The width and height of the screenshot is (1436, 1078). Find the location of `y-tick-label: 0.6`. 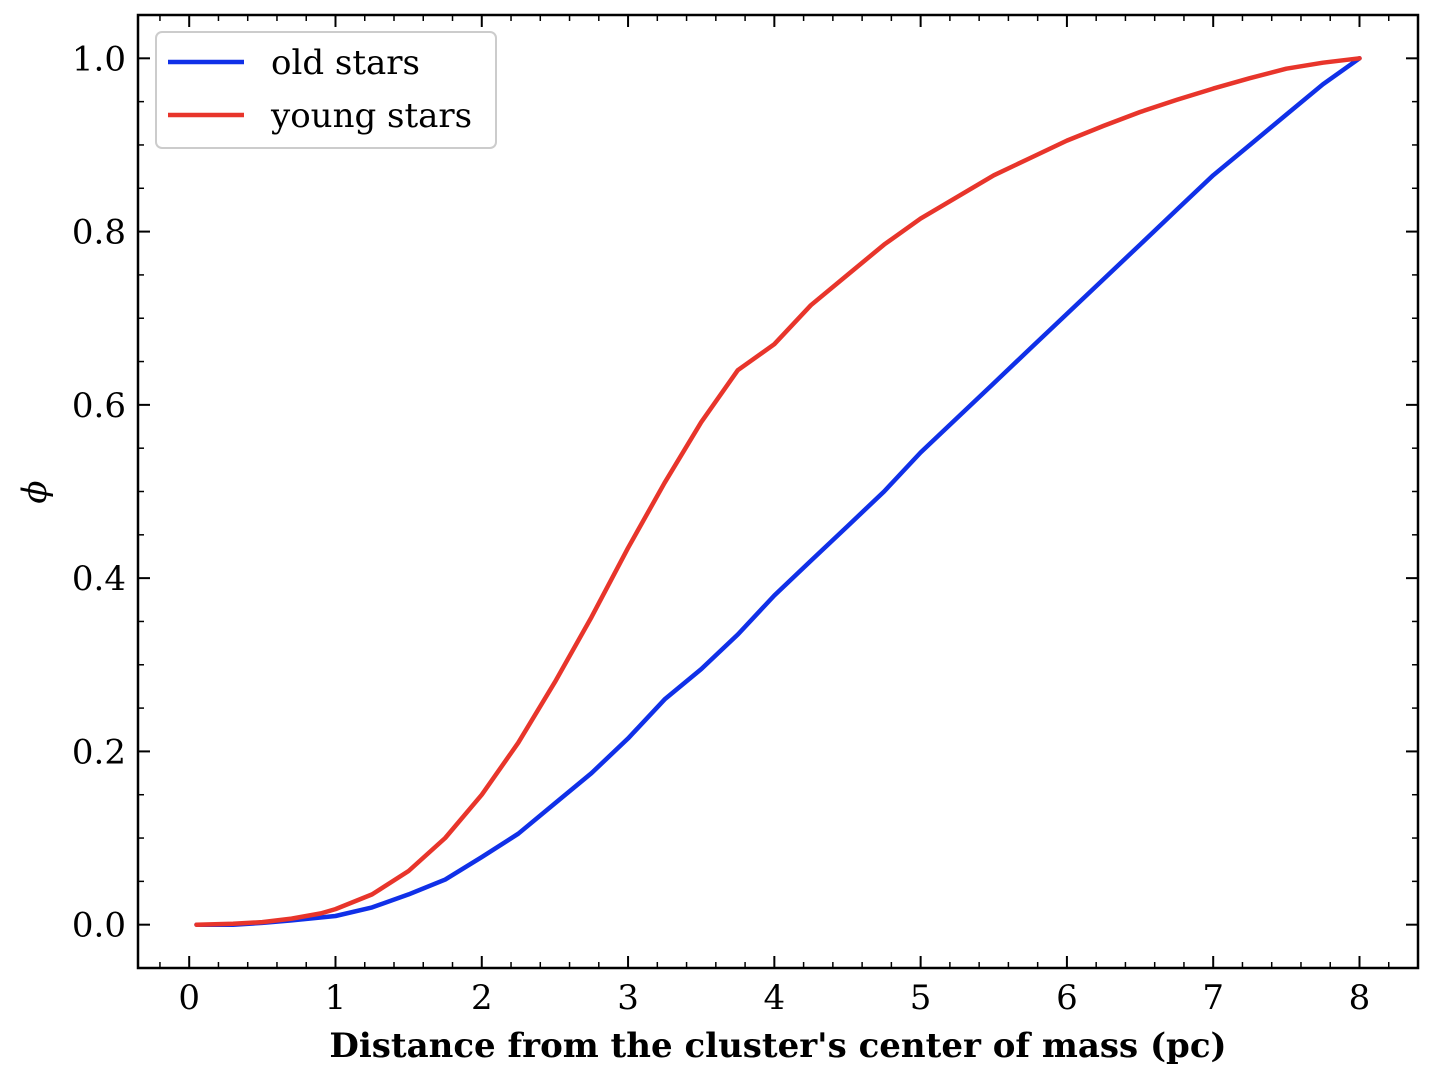

y-tick-label: 0.6 is located at coordinates (99, 406).